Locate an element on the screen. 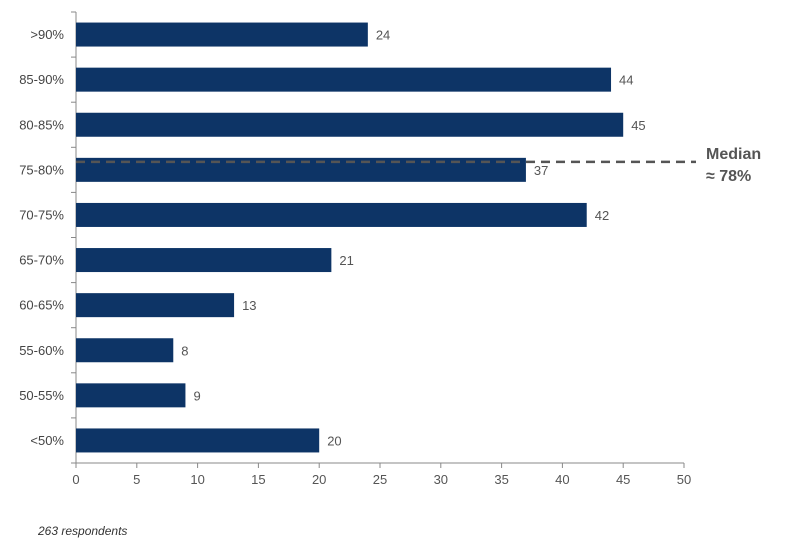  category-label: 55-60% is located at coordinates (41, 350).